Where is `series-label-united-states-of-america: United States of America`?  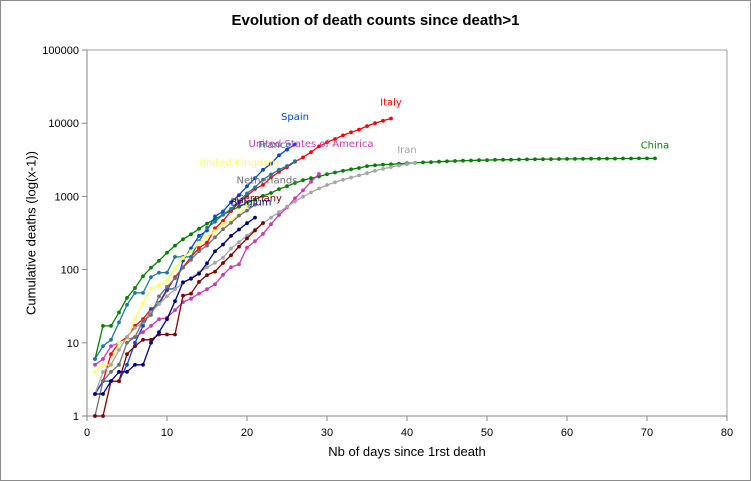
series-label-united-states-of-america: United States of America is located at coordinates (311, 144).